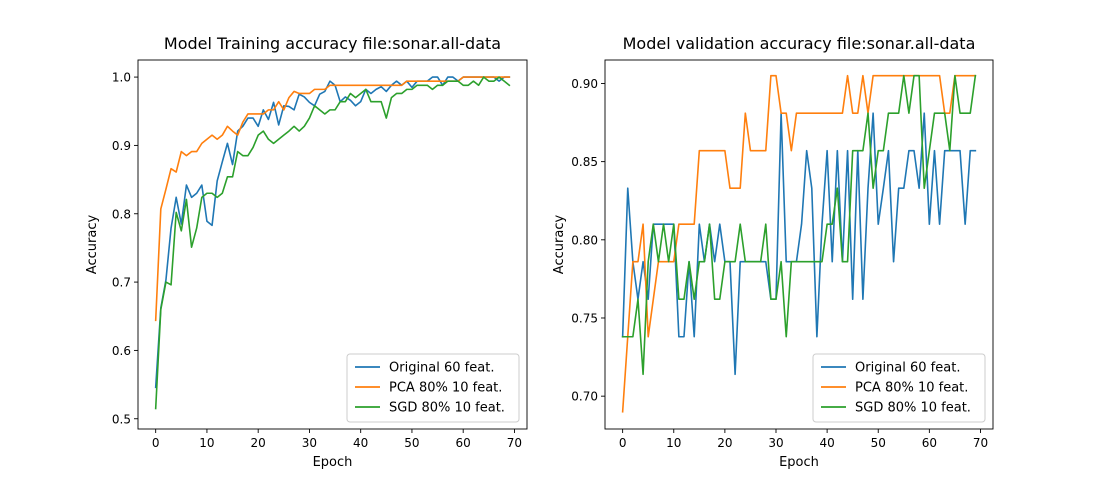 The width and height of the screenshot is (1103, 480). I want to click on y-tick-label: 1.0, so click(121, 78).